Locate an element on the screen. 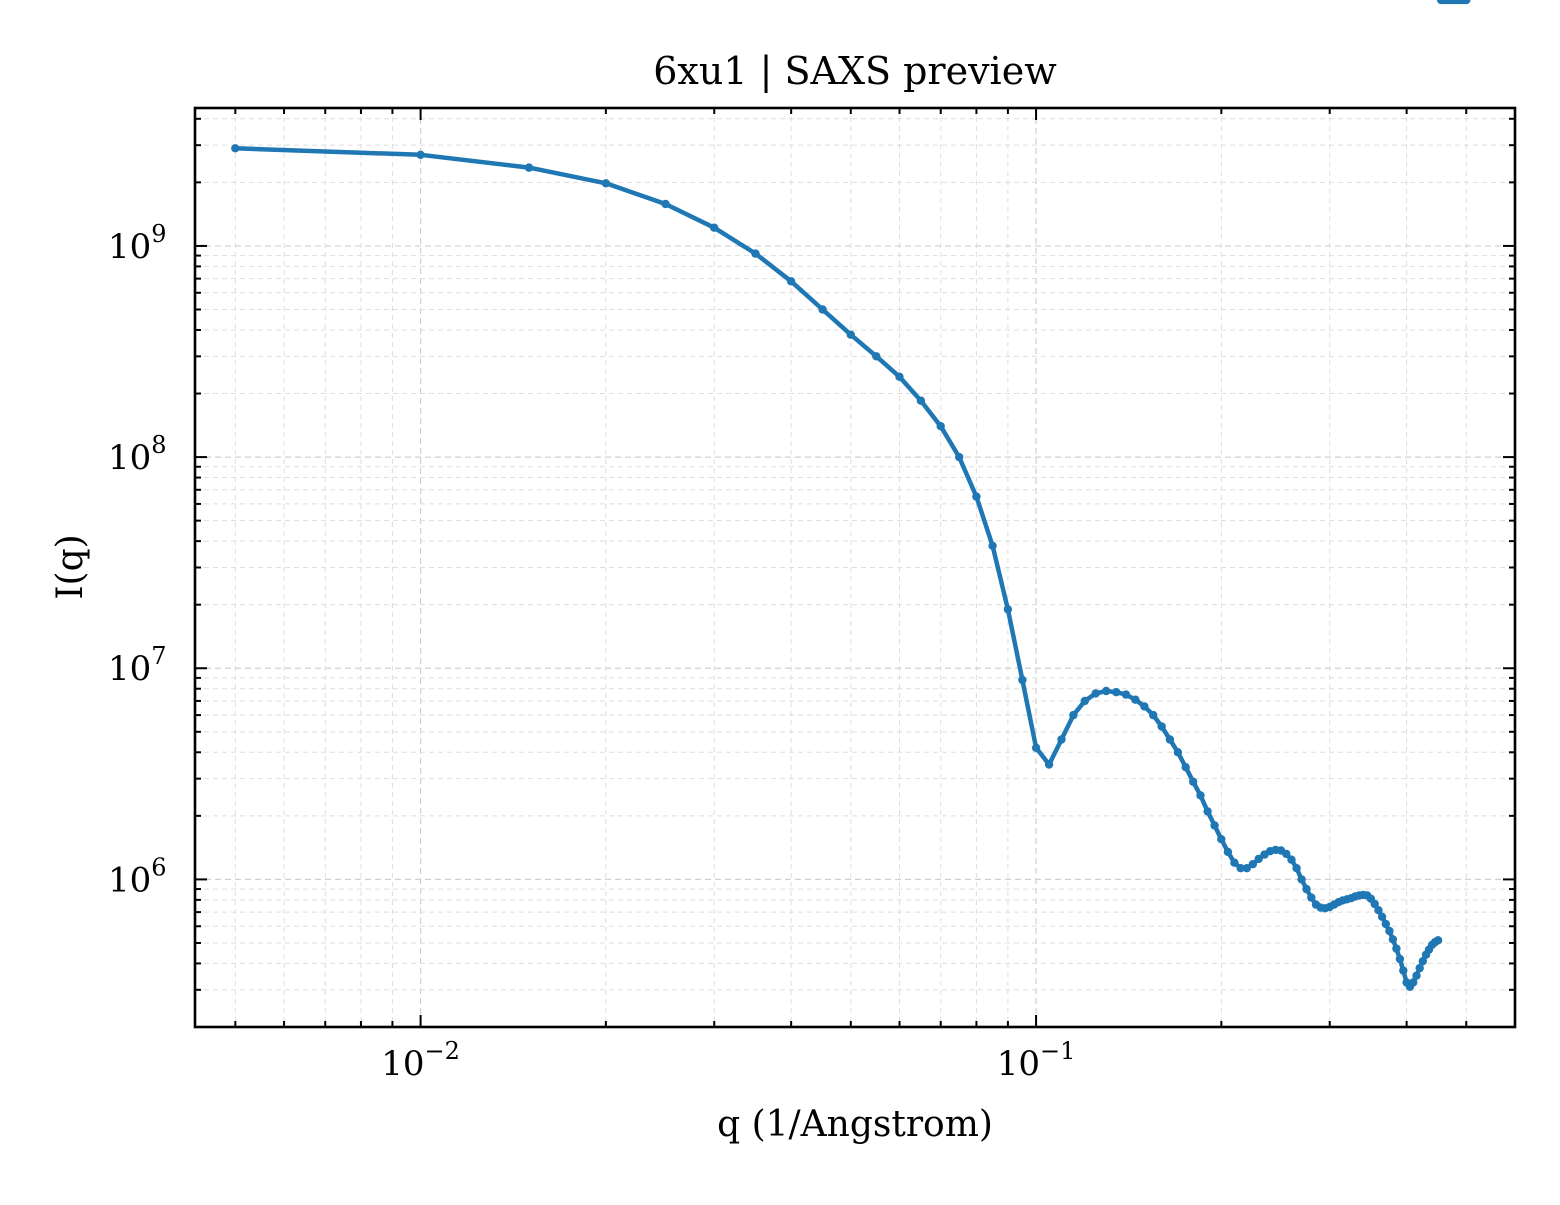  y-tick-label: 10⁸ is located at coordinates (137, 454).